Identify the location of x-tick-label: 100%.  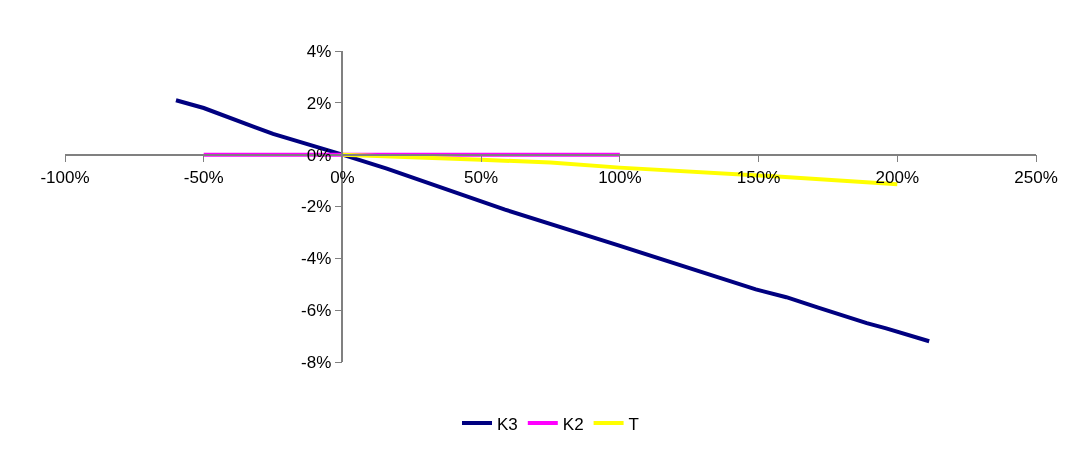
(620, 177).